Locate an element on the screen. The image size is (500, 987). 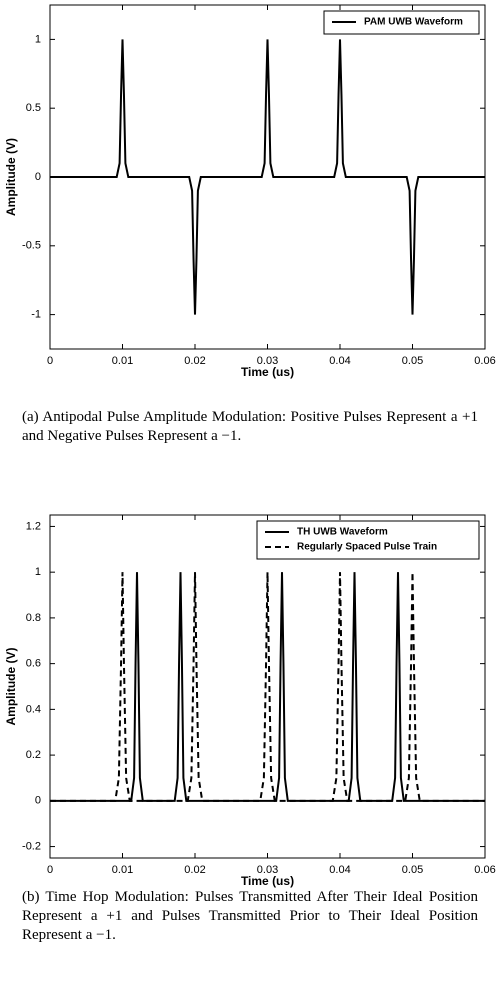
y-tick-label: 0.5 is located at coordinates (33, 108).